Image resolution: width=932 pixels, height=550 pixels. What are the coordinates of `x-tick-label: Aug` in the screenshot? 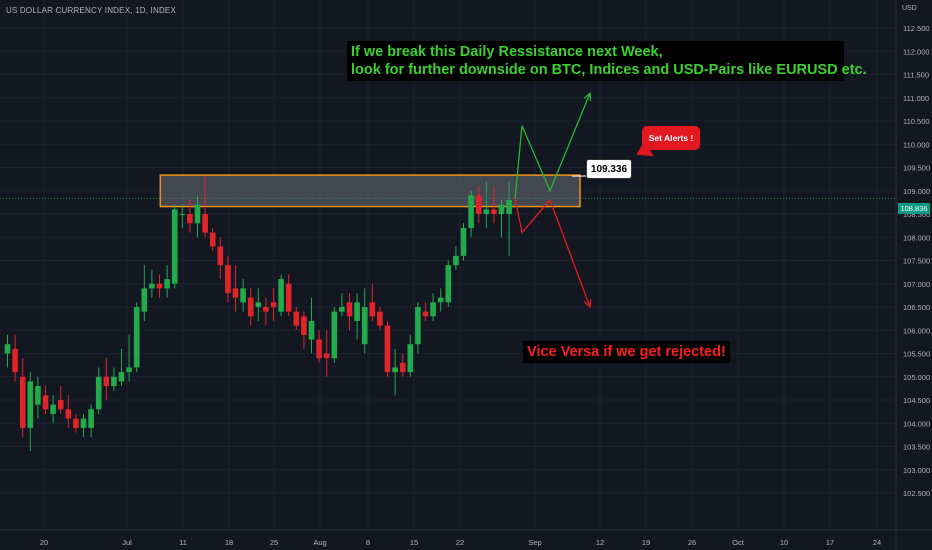 It's located at (319, 542).